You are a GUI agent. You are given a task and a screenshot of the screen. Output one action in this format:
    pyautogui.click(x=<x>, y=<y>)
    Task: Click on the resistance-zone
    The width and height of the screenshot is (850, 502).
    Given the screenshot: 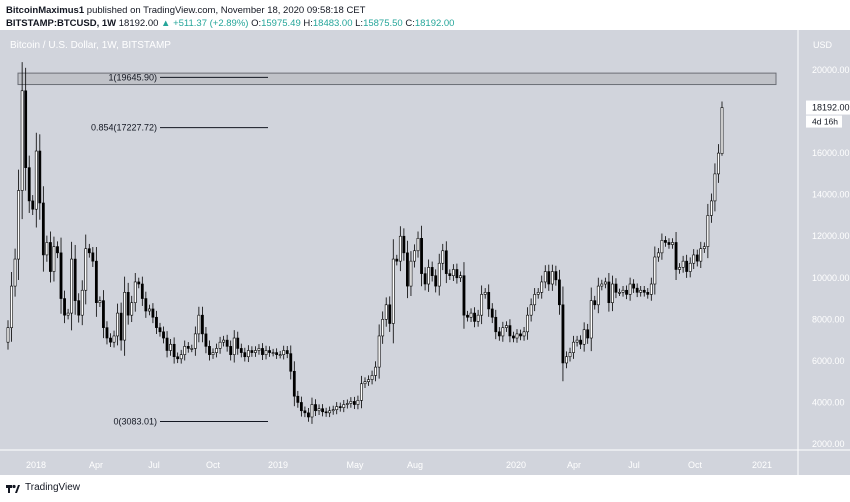 What is the action you would take?
    pyautogui.click(x=397, y=79)
    